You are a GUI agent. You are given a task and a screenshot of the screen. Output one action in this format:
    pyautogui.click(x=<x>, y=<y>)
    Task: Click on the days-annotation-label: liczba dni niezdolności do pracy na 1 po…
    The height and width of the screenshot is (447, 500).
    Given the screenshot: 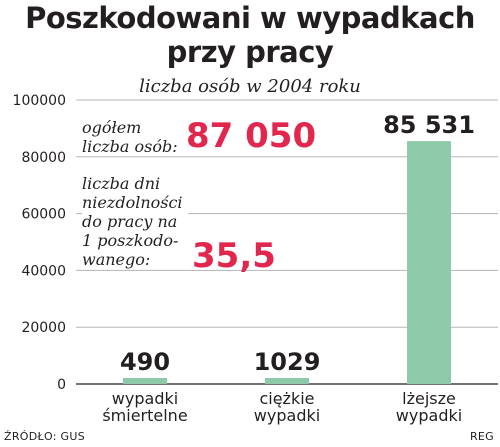 What is the action you would take?
    pyautogui.click(x=135, y=221)
    